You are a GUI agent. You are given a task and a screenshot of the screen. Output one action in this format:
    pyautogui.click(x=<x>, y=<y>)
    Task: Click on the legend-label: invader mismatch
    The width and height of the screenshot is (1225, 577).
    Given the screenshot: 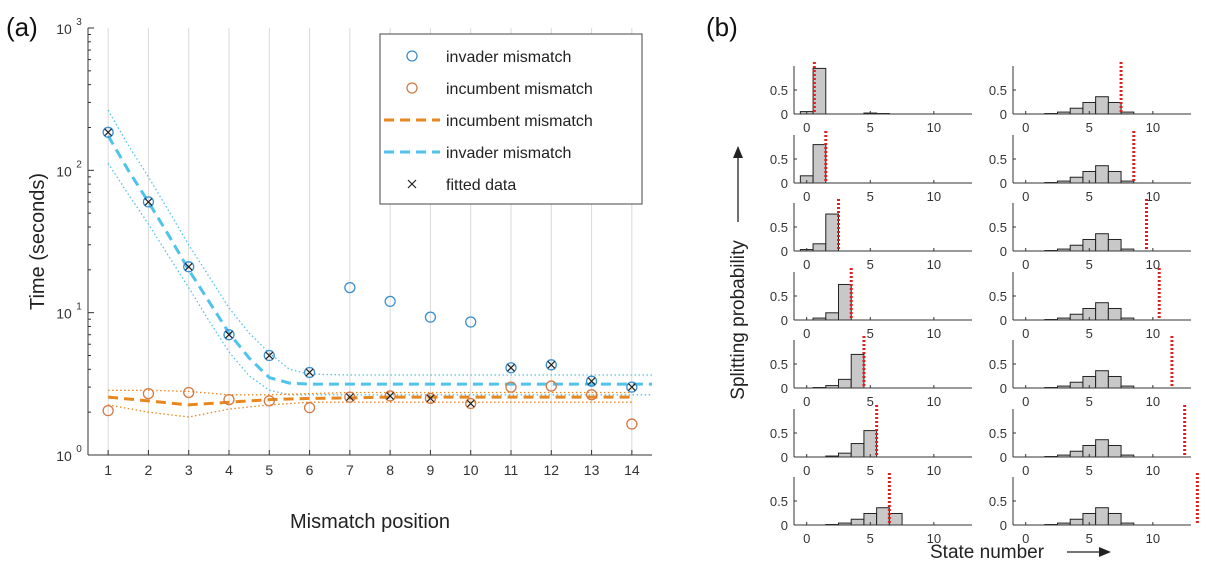 What is the action you would take?
    pyautogui.click(x=508, y=57)
    